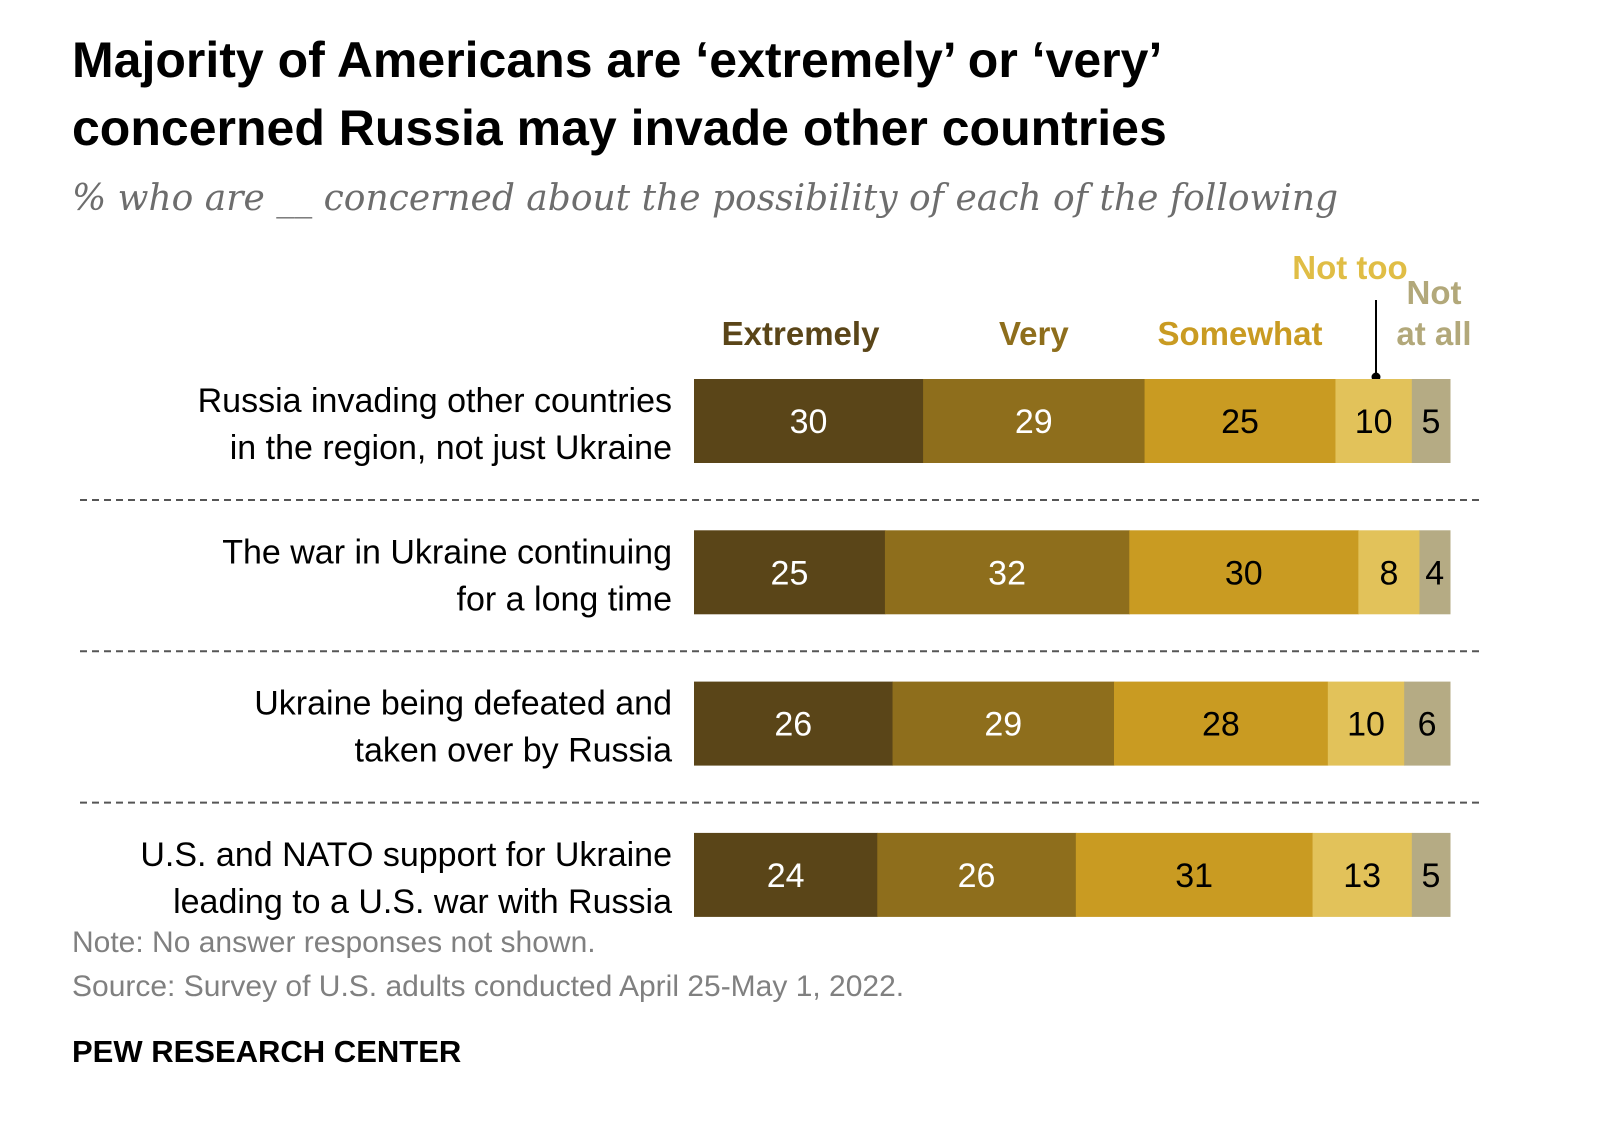 Image resolution: width=1600 pixels, height=1135 pixels. I want to click on data-label-somewhat-row-2: 30, so click(1244, 573).